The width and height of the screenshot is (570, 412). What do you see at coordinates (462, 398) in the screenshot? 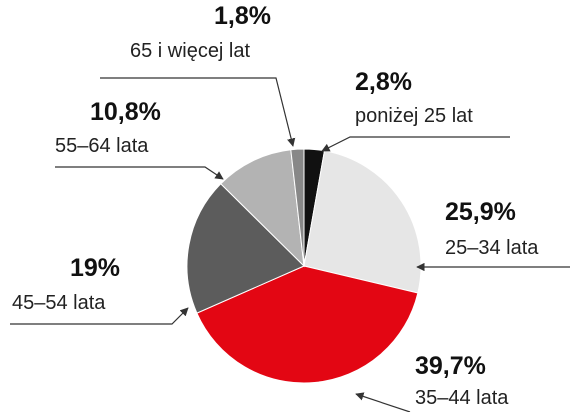
I see `category-label: 35–44 lata` at bounding box center [462, 398].